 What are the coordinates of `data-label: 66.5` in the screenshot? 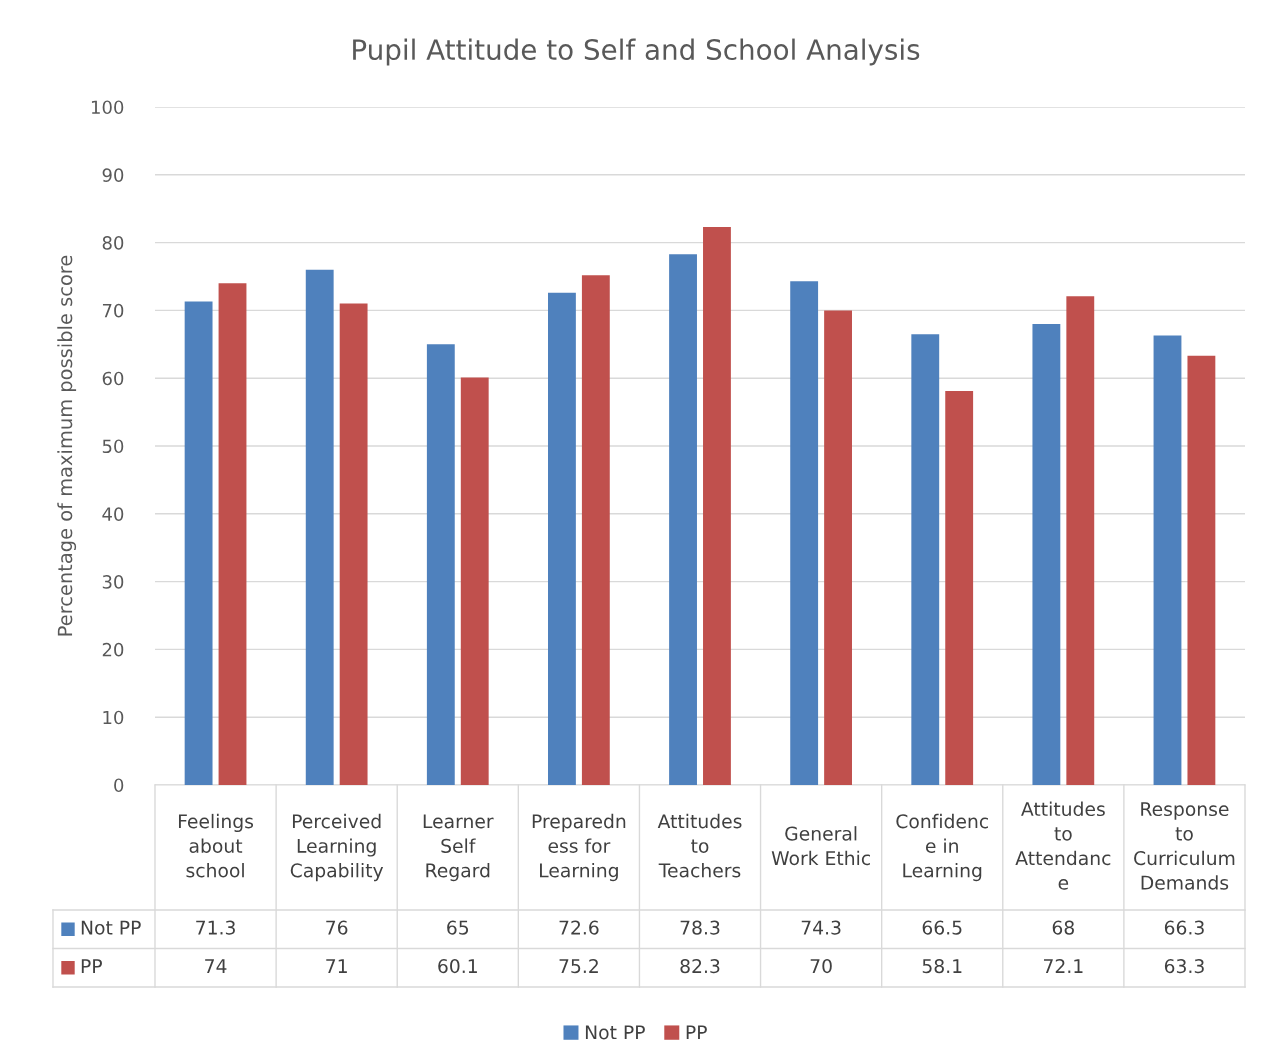 It's located at (942, 927).